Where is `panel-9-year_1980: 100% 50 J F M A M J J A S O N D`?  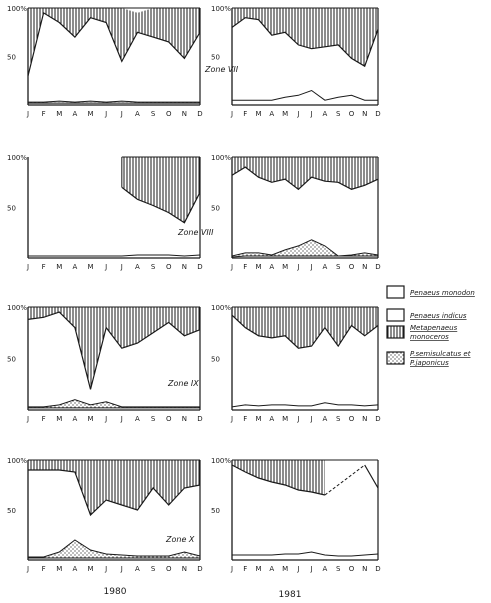
panel-9-year_1980: 100% 50 J F M A M J J A S O N D is located at coordinates (105, 363).